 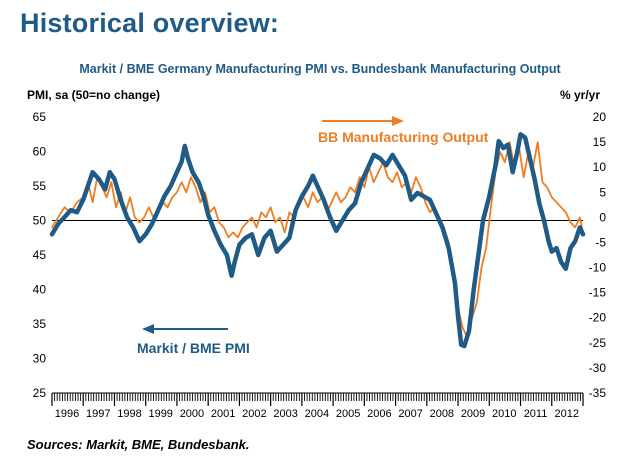 I want to click on x-tick-label: 2003, so click(x=285, y=414).